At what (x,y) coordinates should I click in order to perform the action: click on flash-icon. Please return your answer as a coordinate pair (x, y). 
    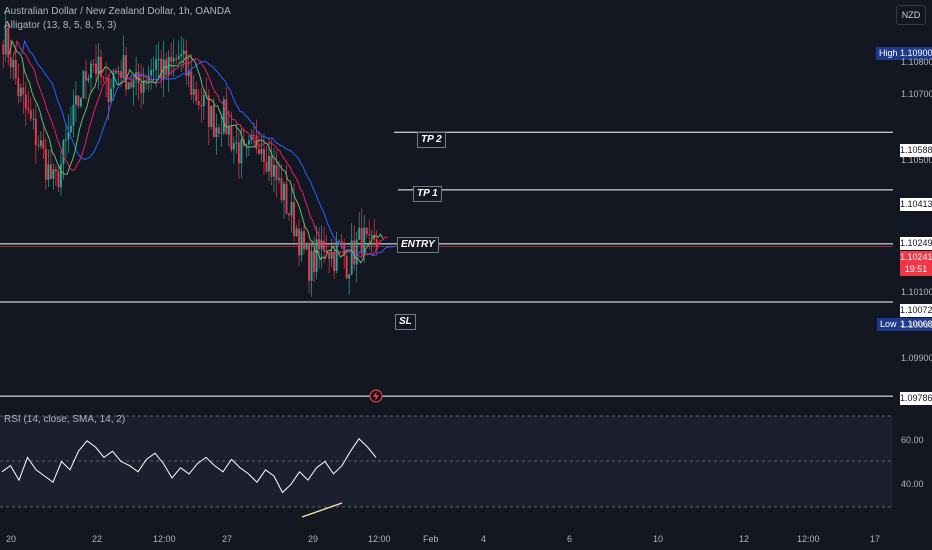
    Looking at the image, I should click on (376, 396).